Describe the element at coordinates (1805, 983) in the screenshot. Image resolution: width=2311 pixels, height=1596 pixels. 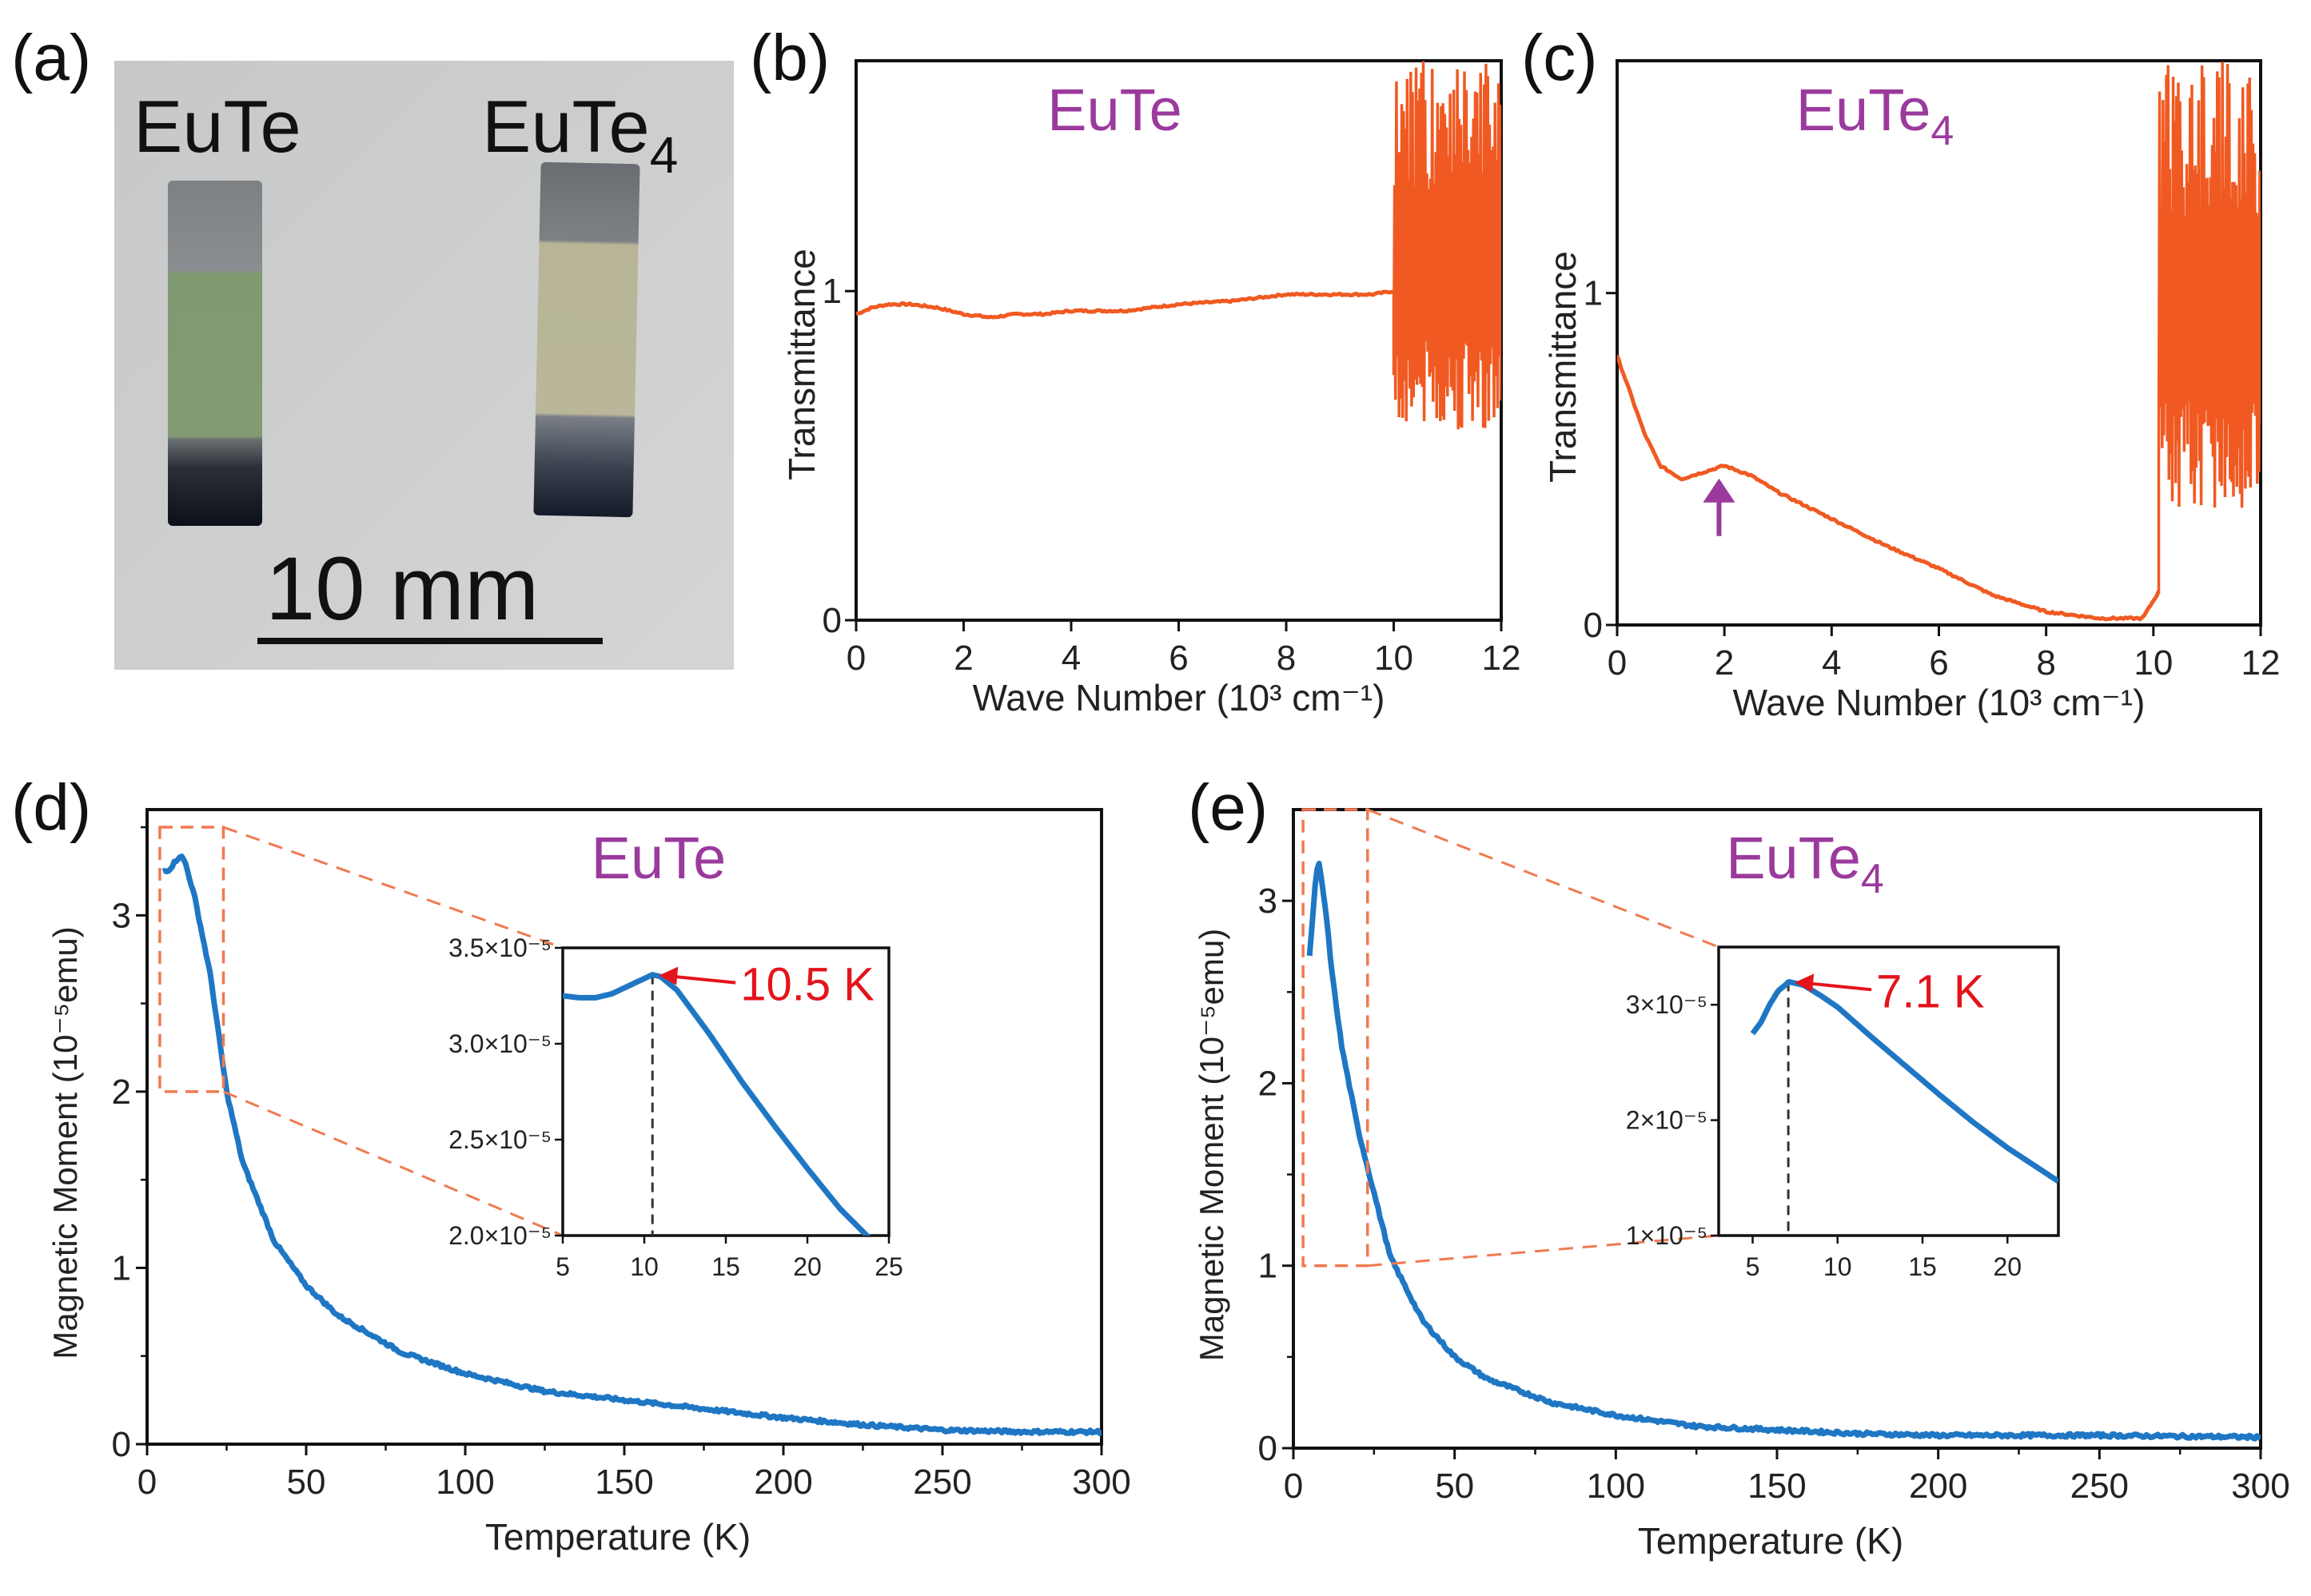
I see `chart-e-inset-annotation-arrowhead` at that location.